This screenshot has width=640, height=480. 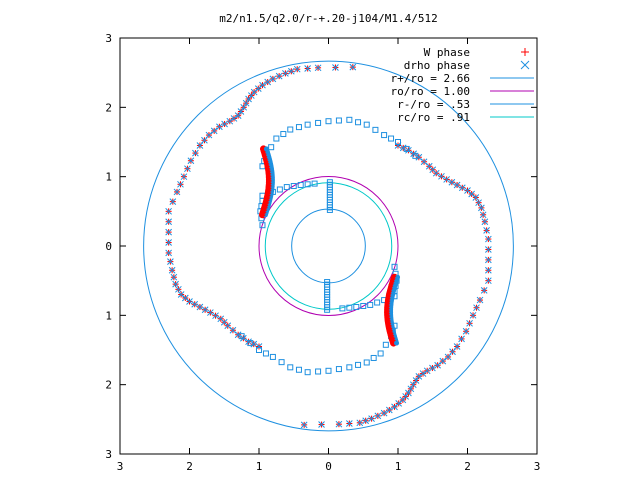 What do you see at coordinates (108, 315) in the screenshot?
I see `y-tick-label: 1` at bounding box center [108, 315].